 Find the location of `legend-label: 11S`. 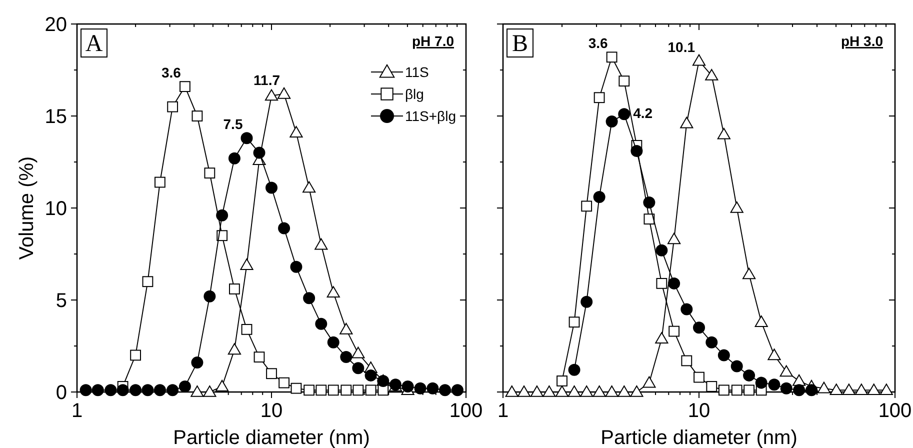

legend-label: 11S is located at coordinates (417, 72).